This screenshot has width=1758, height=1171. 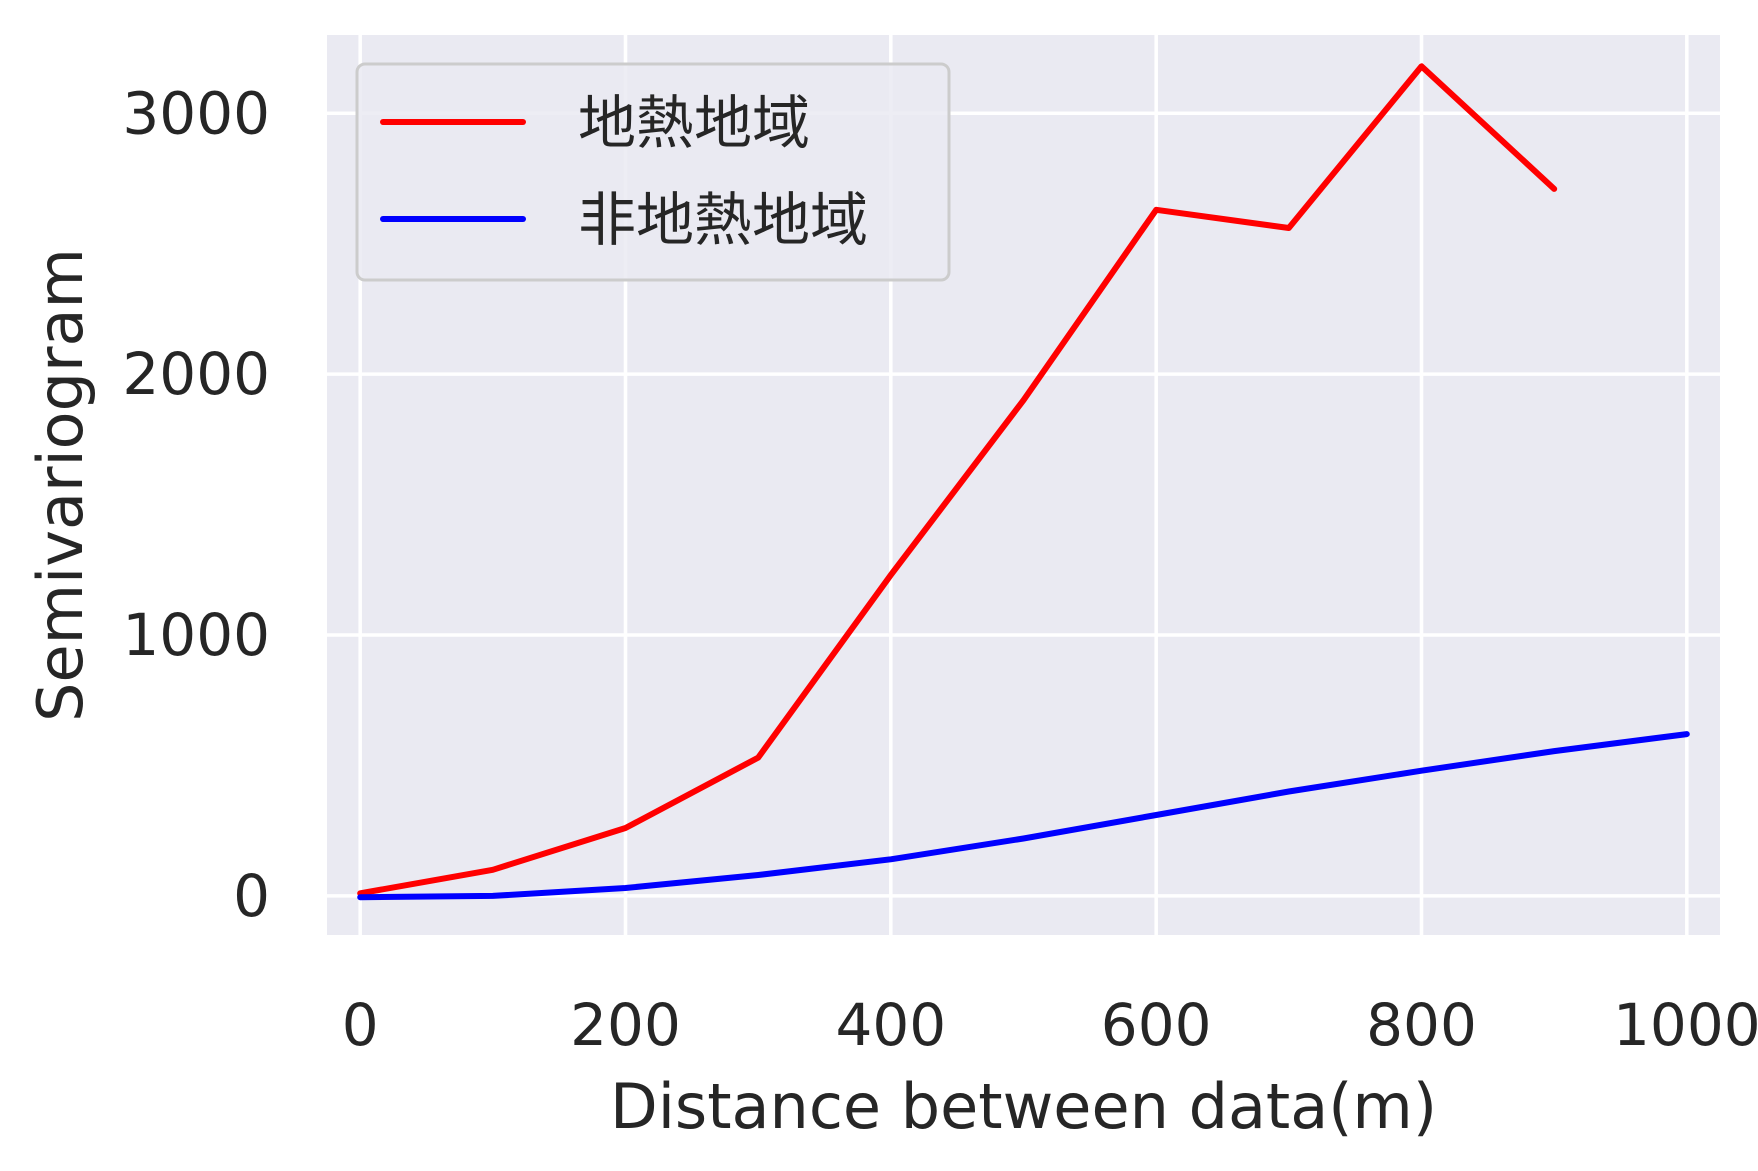 What do you see at coordinates (723, 220) in the screenshot?
I see `legend-label: 非地熱地域` at bounding box center [723, 220].